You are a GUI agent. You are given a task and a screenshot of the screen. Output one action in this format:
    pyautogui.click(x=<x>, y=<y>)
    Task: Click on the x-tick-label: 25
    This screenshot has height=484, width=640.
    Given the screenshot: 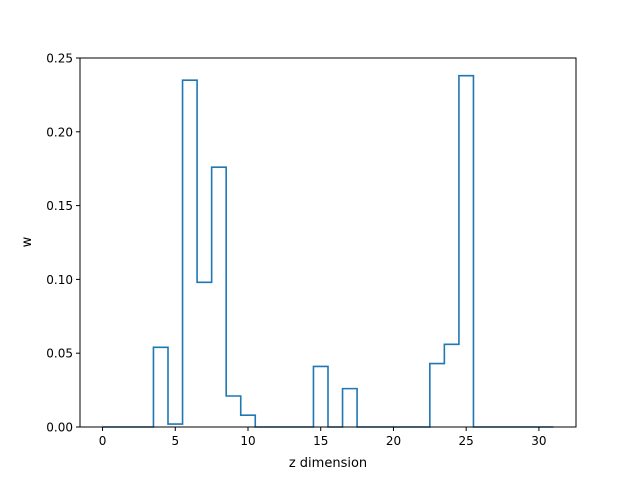 What is the action you would take?
    pyautogui.click(x=466, y=441)
    